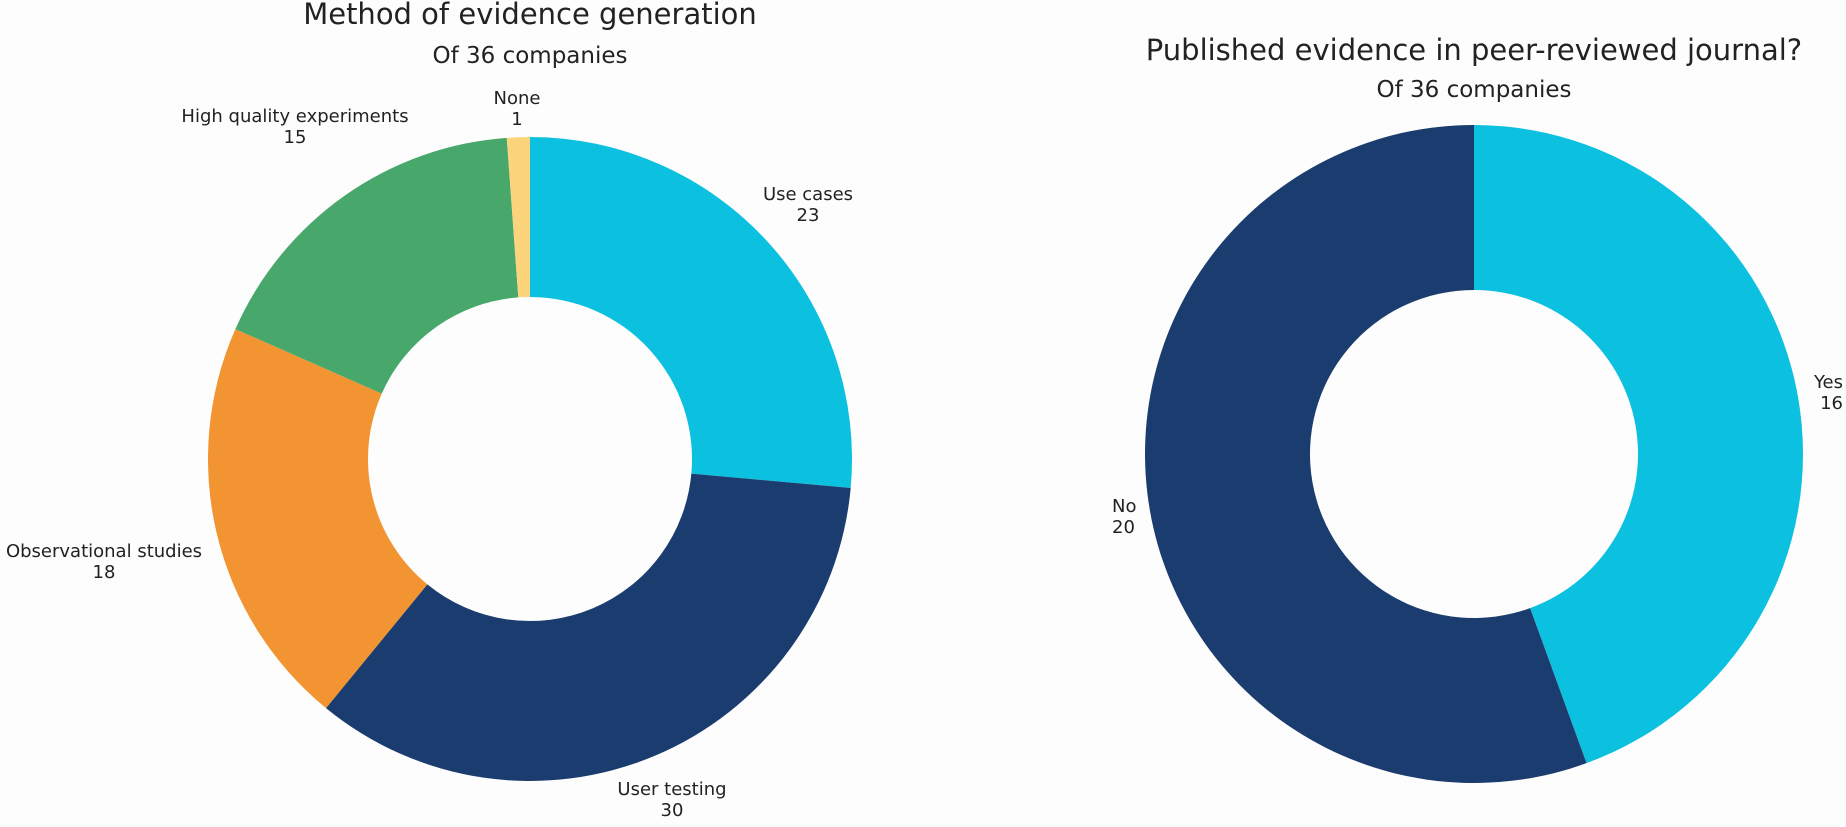 This screenshot has width=1846, height=827. Describe the element at coordinates (517, 109) in the screenshot. I see `slice-label-none: None 1` at that location.